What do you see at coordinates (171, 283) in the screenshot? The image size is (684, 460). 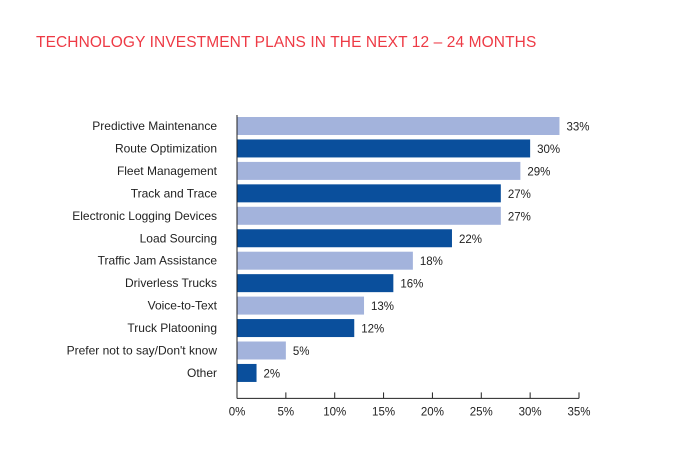 I see `category-label: Driverless Trucks` at bounding box center [171, 283].